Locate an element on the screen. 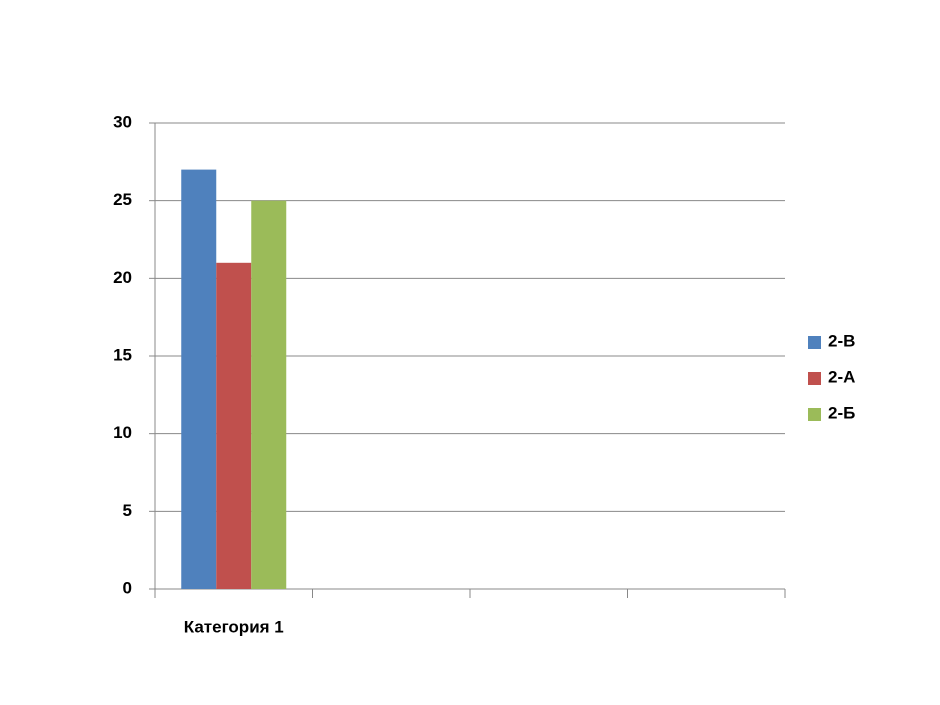 Image resolution: width=940 pixels, height=705 pixels. y-tick-label: 30 is located at coordinates (122, 121).